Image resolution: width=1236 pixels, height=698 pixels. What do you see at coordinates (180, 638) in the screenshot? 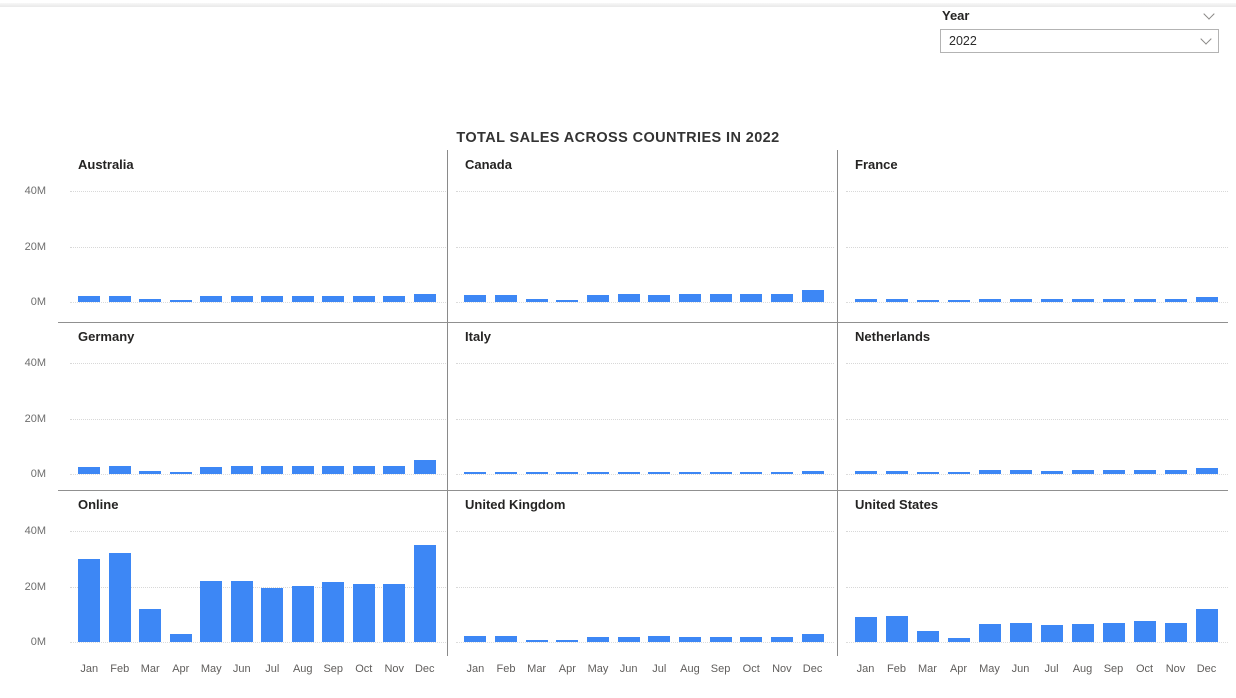
I see `bar-online-apr` at bounding box center [180, 638].